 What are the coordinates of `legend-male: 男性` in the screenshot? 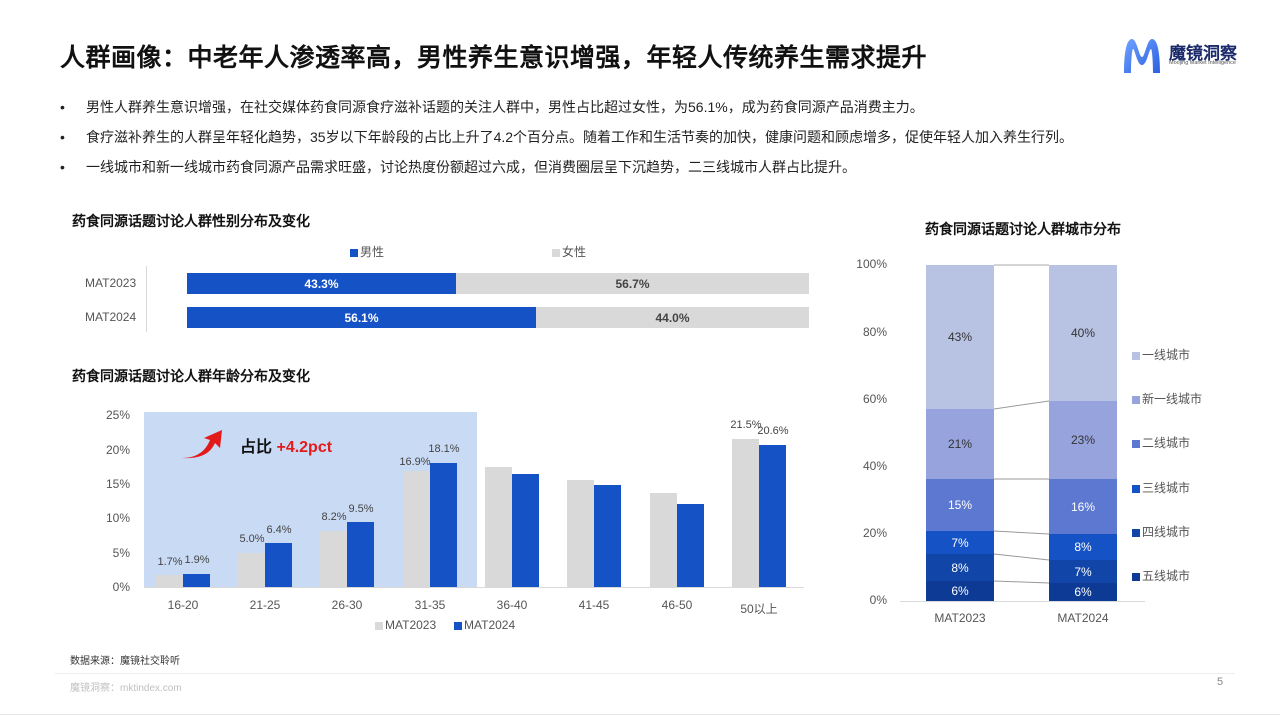 It's located at (367, 251).